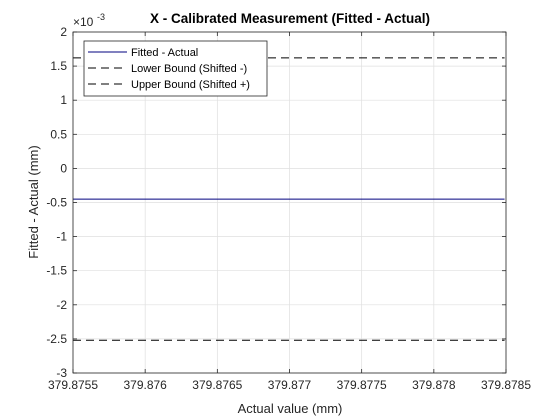  I want to click on x-tick-label: 379.876, so click(145, 385).